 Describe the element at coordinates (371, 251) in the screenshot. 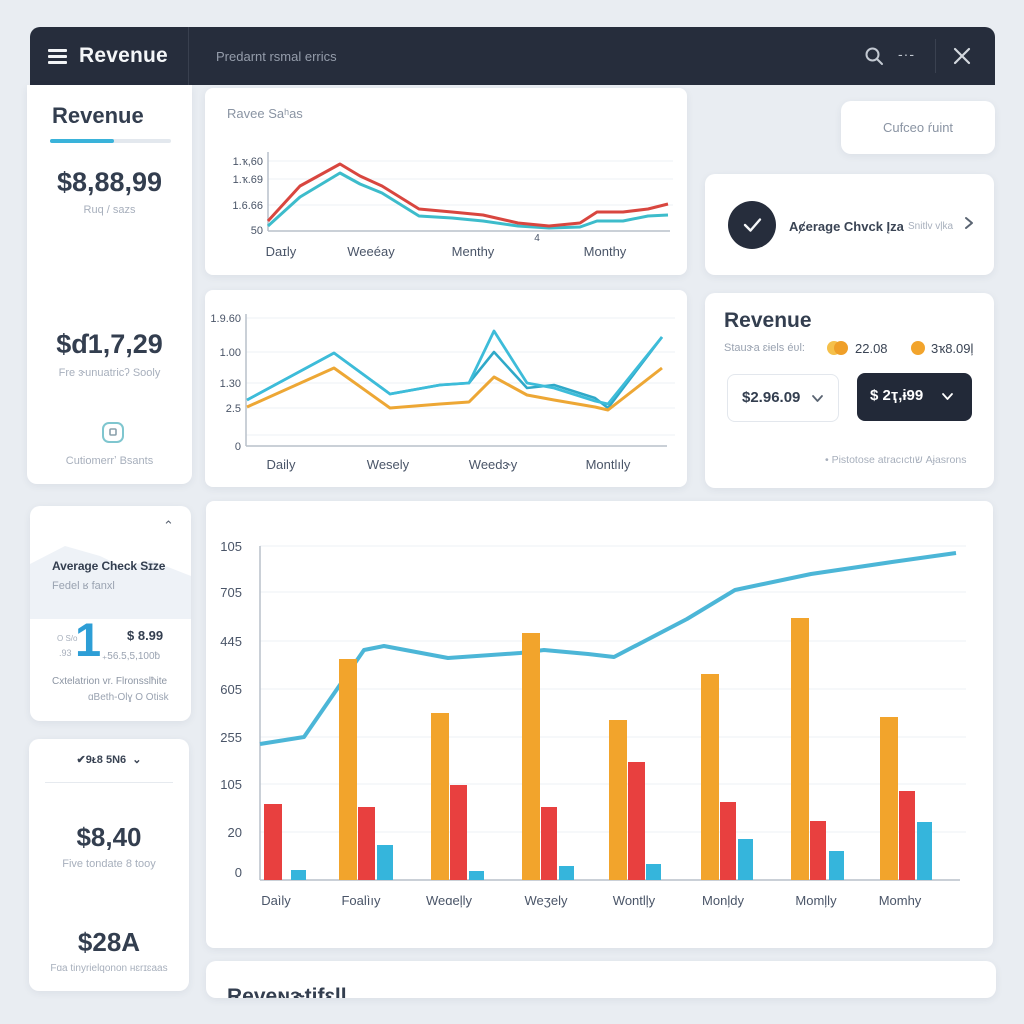

I see `svg-text: Weeéay` at that location.